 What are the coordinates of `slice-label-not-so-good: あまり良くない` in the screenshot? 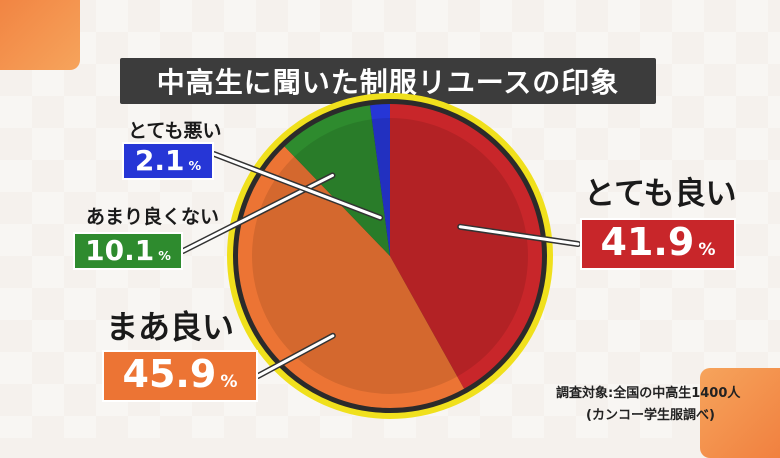 It's located at (153, 217).